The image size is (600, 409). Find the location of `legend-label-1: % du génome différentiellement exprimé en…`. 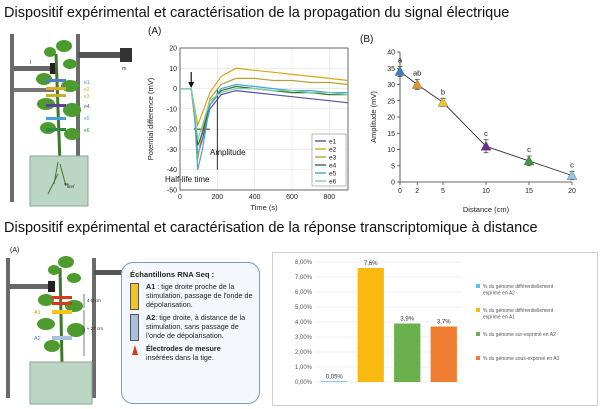

legend-label-1: % du génome différentiellement exprimé en… is located at coordinates (518, 314).